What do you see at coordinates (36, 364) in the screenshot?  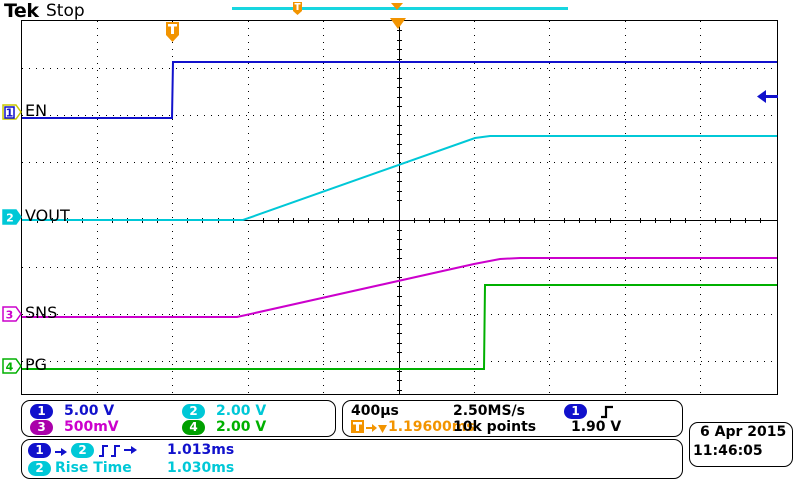 I see `channel-label-4: PG` at bounding box center [36, 364].